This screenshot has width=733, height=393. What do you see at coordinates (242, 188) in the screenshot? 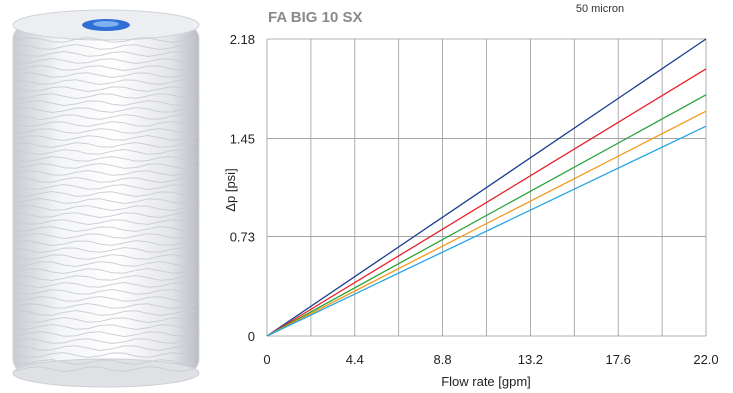
I see `y-axis-ticks: 0 0.73 1.45 2.18` at bounding box center [242, 188].